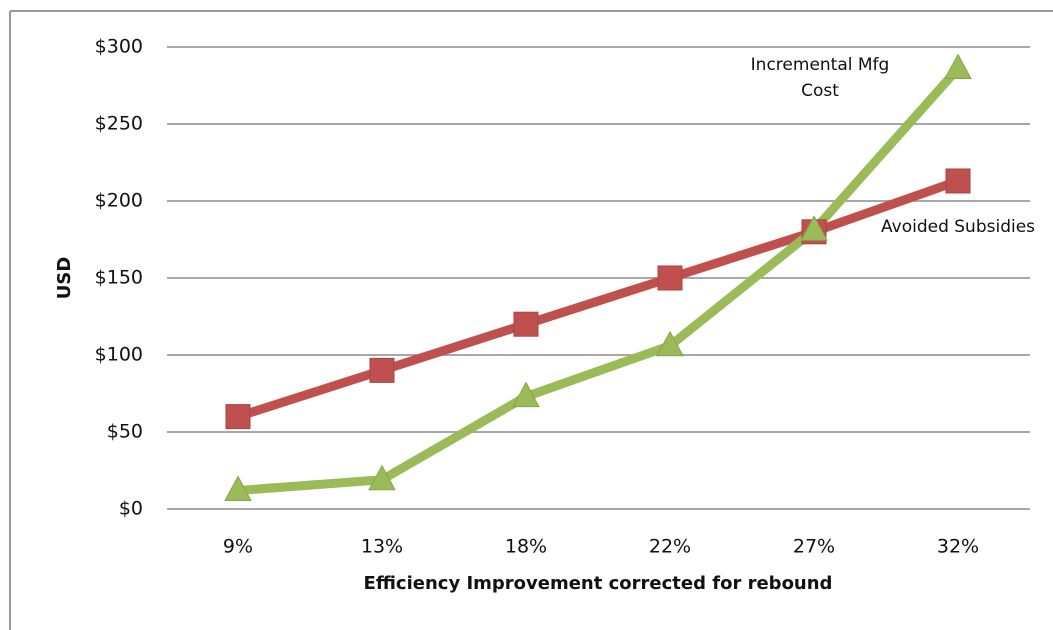 This screenshot has height=630, width=1053. What do you see at coordinates (119, 355) in the screenshot?
I see `y-tick-label: $100` at bounding box center [119, 355].